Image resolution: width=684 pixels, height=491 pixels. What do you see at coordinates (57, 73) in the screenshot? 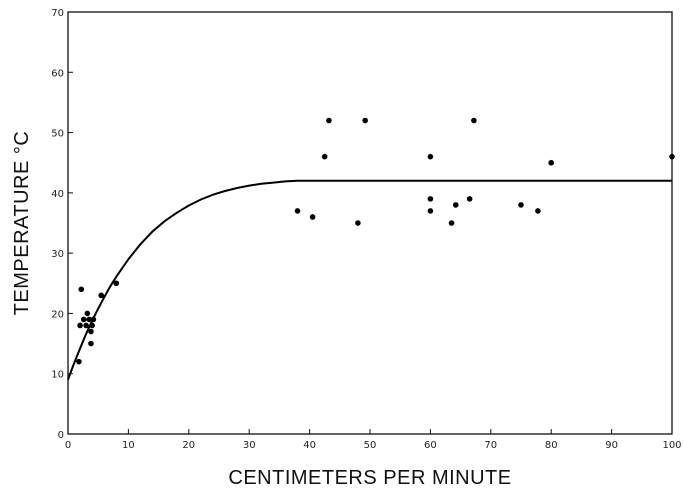
I see `y-tick-label: 60` at bounding box center [57, 73].